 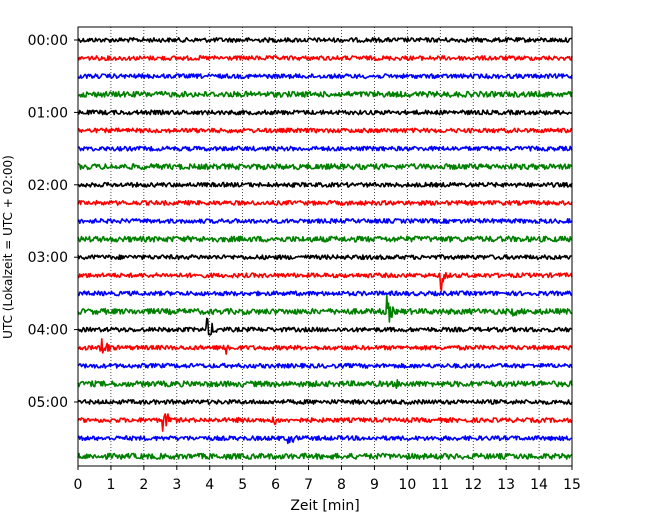 I want to click on x-tick-label: 10, so click(x=407, y=485).